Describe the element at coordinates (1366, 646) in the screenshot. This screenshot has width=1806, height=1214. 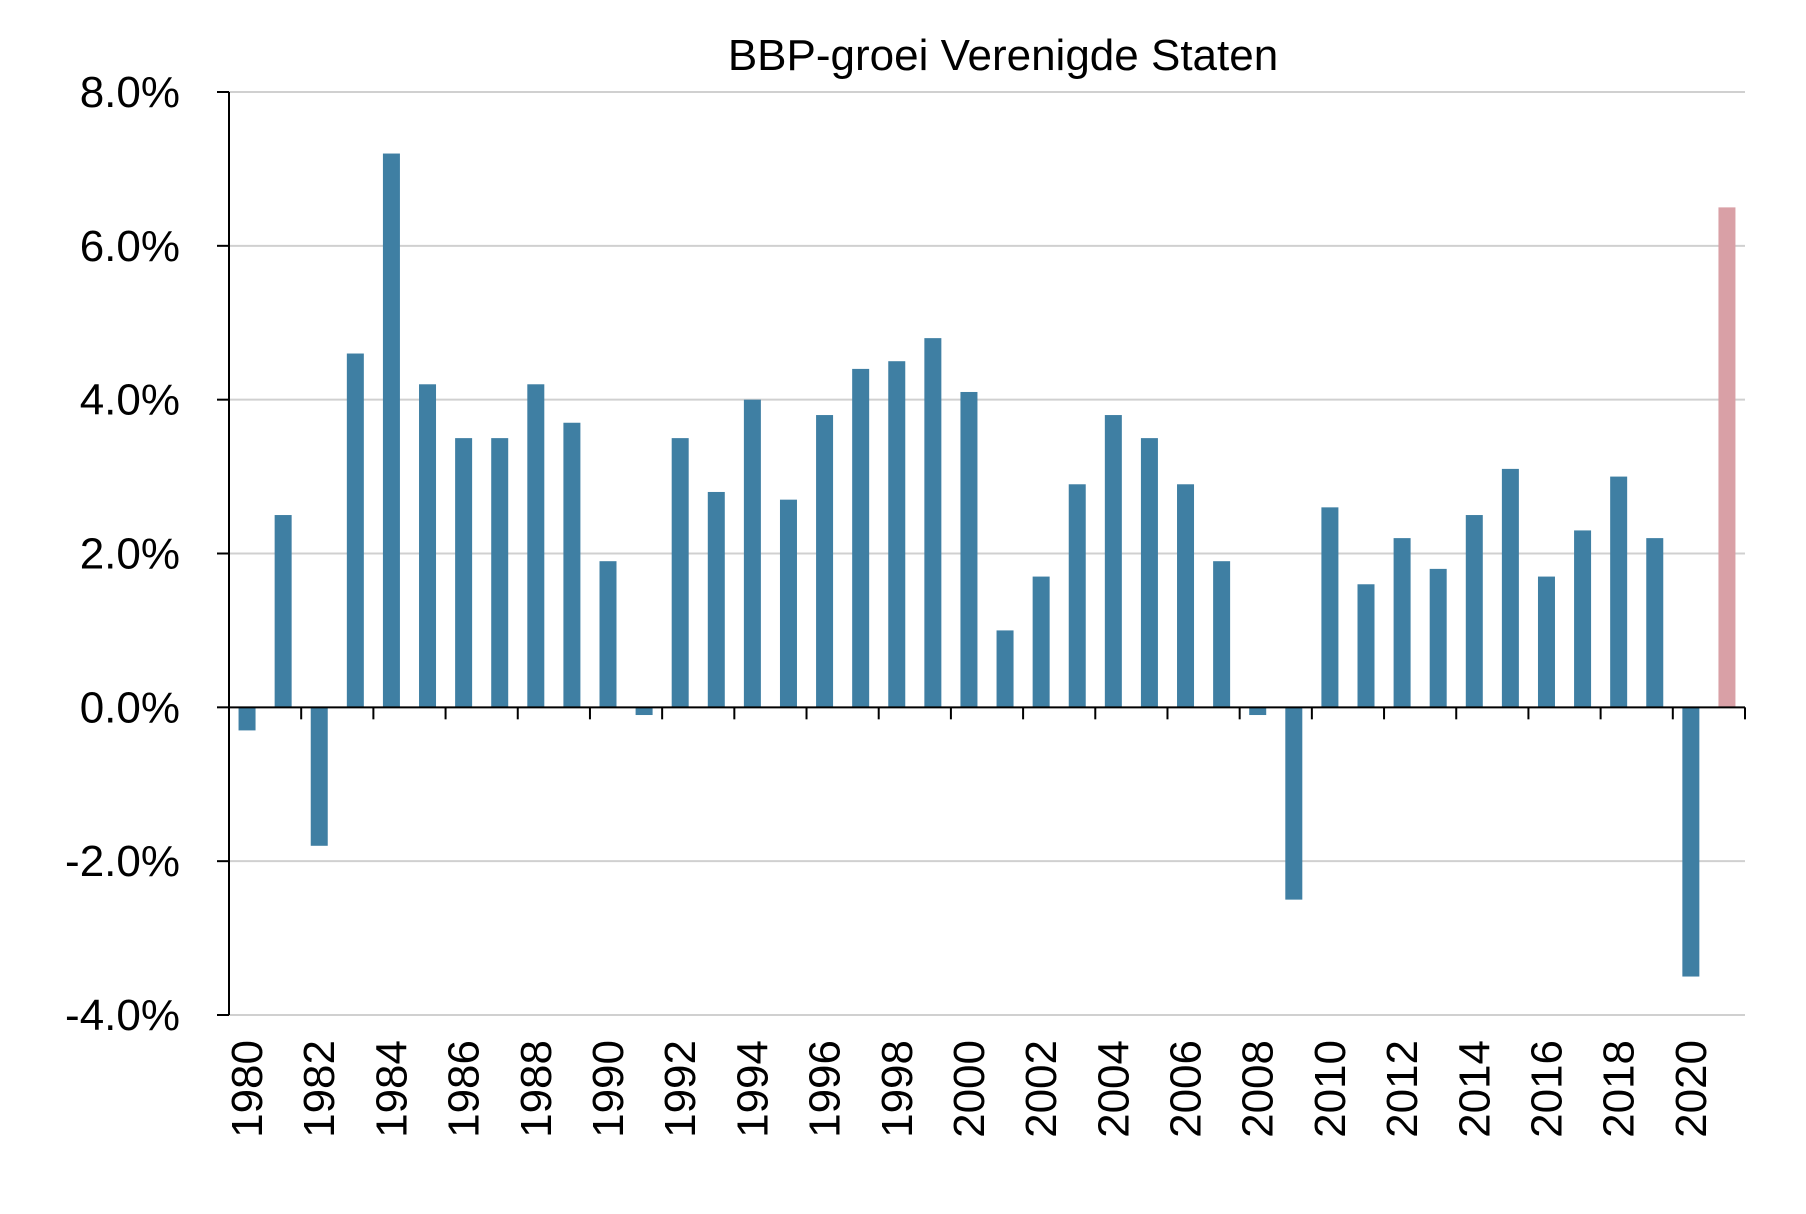
I see `bar-2011` at that location.